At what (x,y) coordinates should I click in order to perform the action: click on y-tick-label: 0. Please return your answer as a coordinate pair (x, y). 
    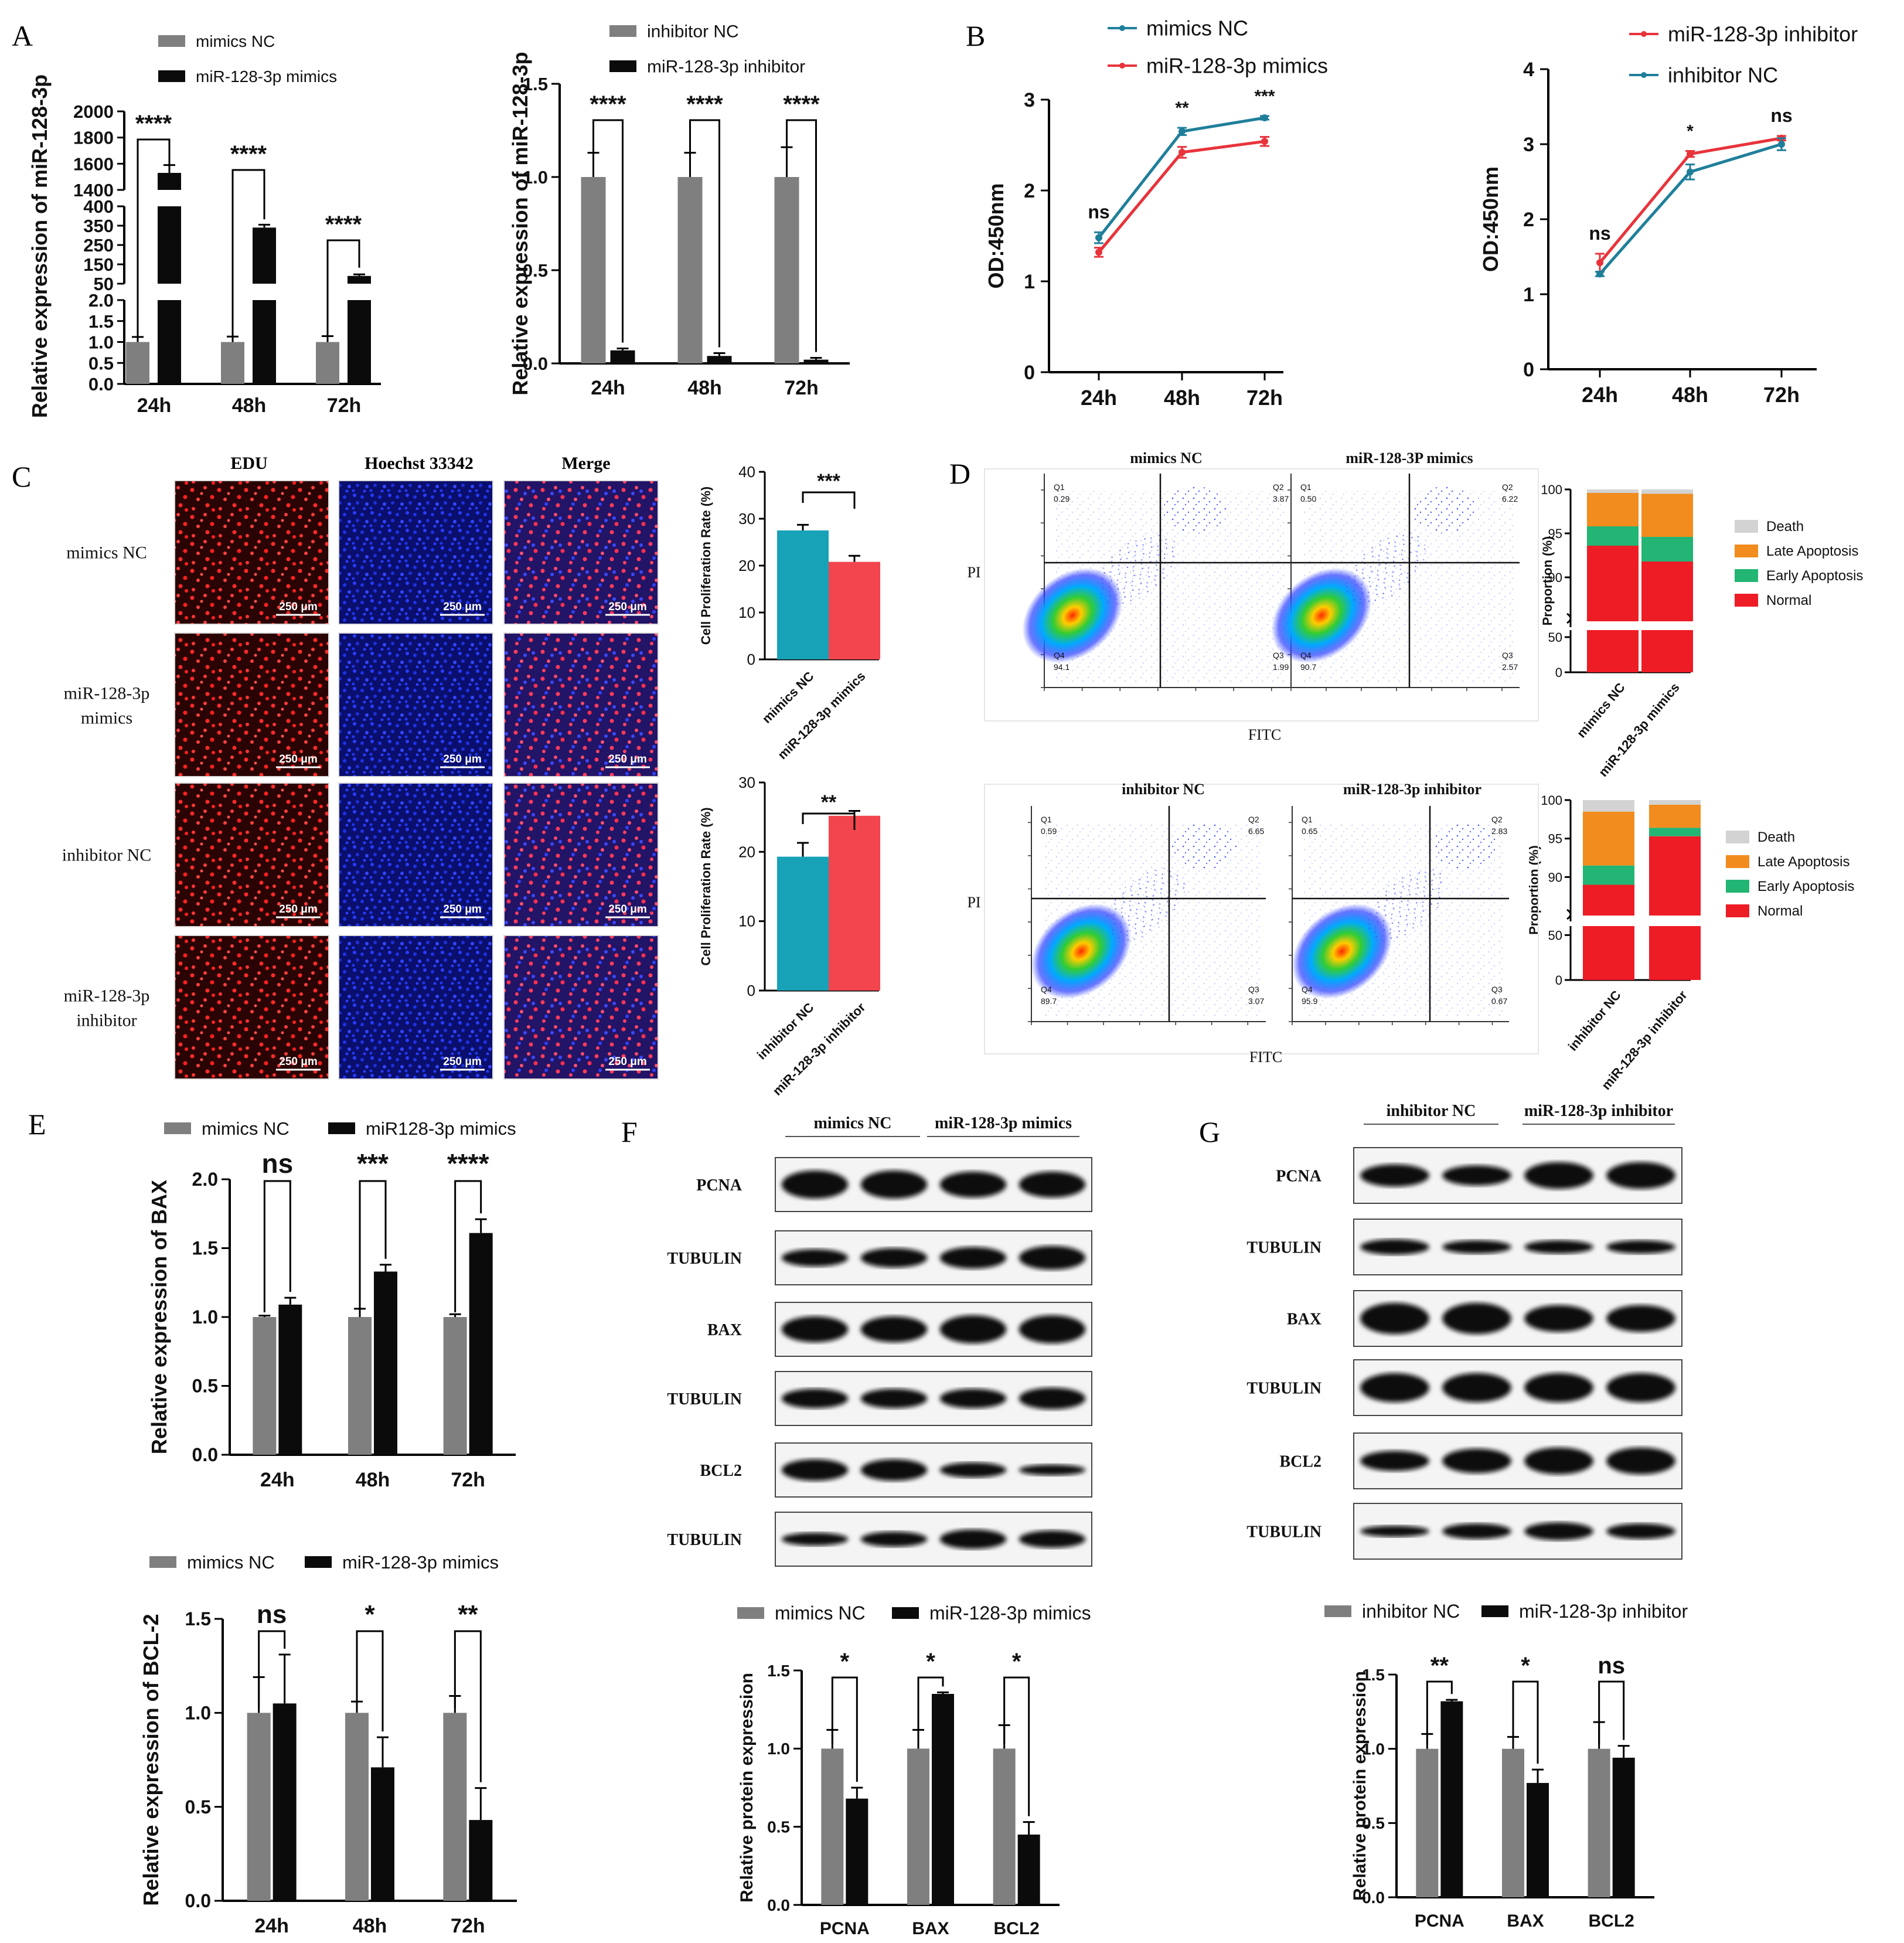
    Looking at the image, I should click on (751, 991).